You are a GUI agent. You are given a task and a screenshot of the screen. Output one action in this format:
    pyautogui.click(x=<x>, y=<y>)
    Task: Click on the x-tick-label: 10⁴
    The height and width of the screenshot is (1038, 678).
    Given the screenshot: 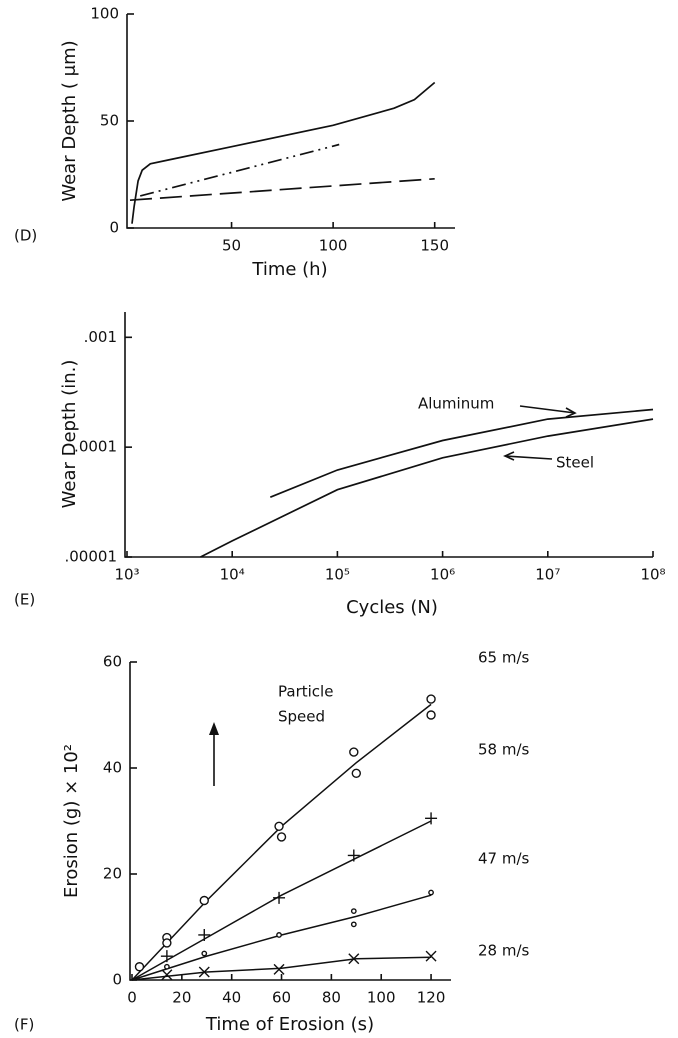 What is the action you would take?
    pyautogui.click(x=232, y=575)
    